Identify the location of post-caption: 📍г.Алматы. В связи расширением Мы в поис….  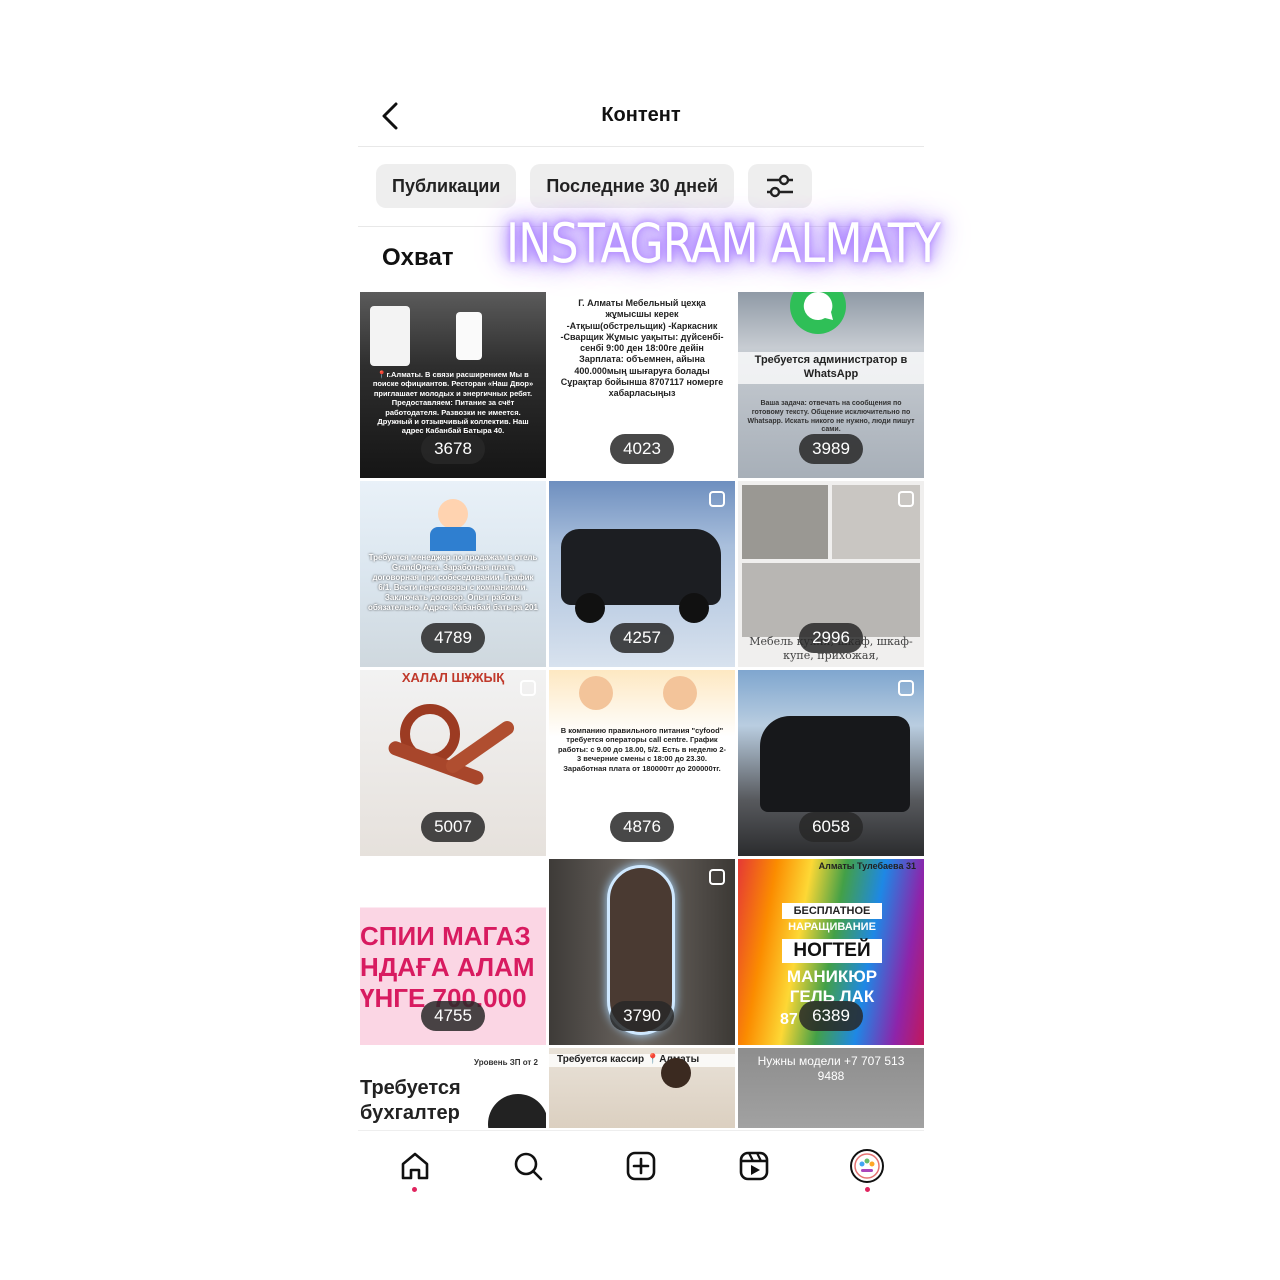
(453, 403).